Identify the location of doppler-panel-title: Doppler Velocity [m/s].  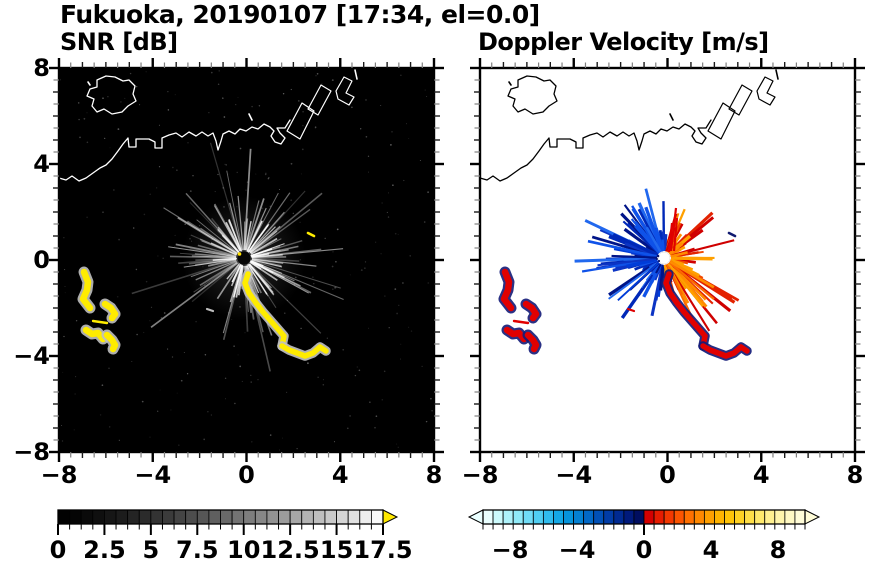
(623, 42).